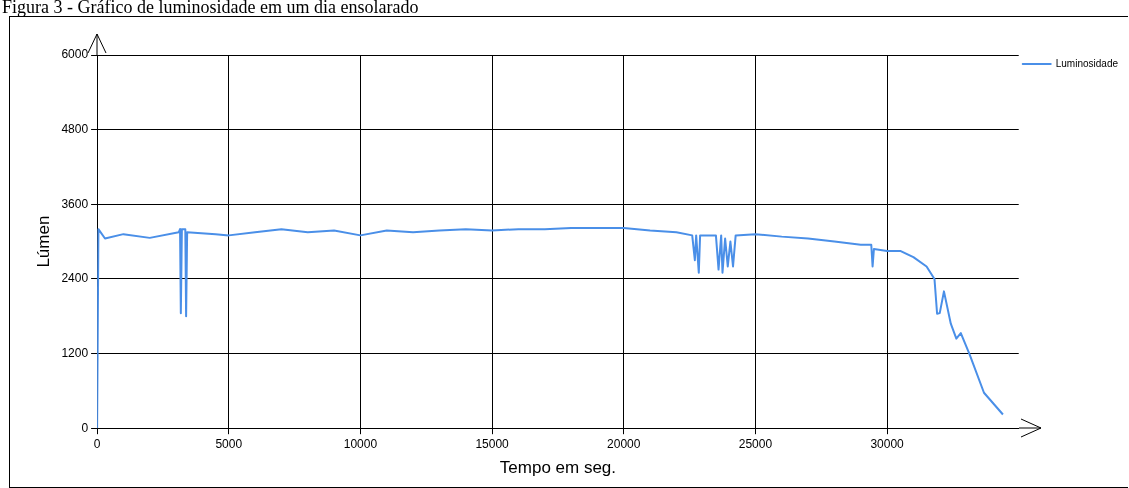  Describe the element at coordinates (75, 203) in the screenshot. I see `y-tick-label: 3600` at that location.